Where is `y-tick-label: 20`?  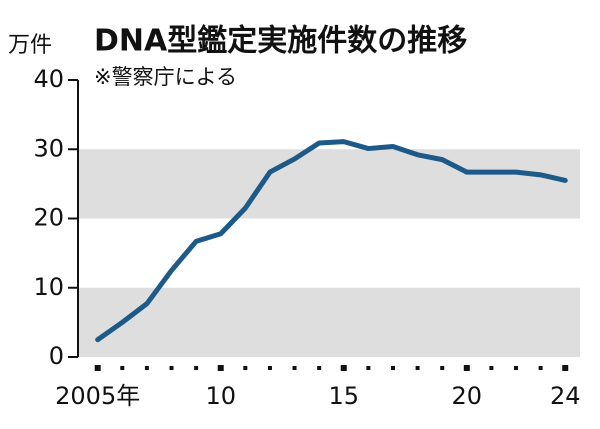
y-tick-label: 20 is located at coordinates (48, 218).